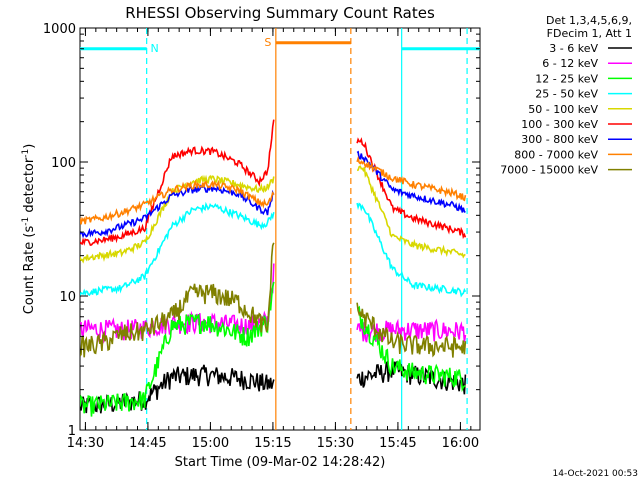 Image resolution: width=640 pixels, height=480 pixels. I want to click on y-tick-label: 1000, so click(59, 29).